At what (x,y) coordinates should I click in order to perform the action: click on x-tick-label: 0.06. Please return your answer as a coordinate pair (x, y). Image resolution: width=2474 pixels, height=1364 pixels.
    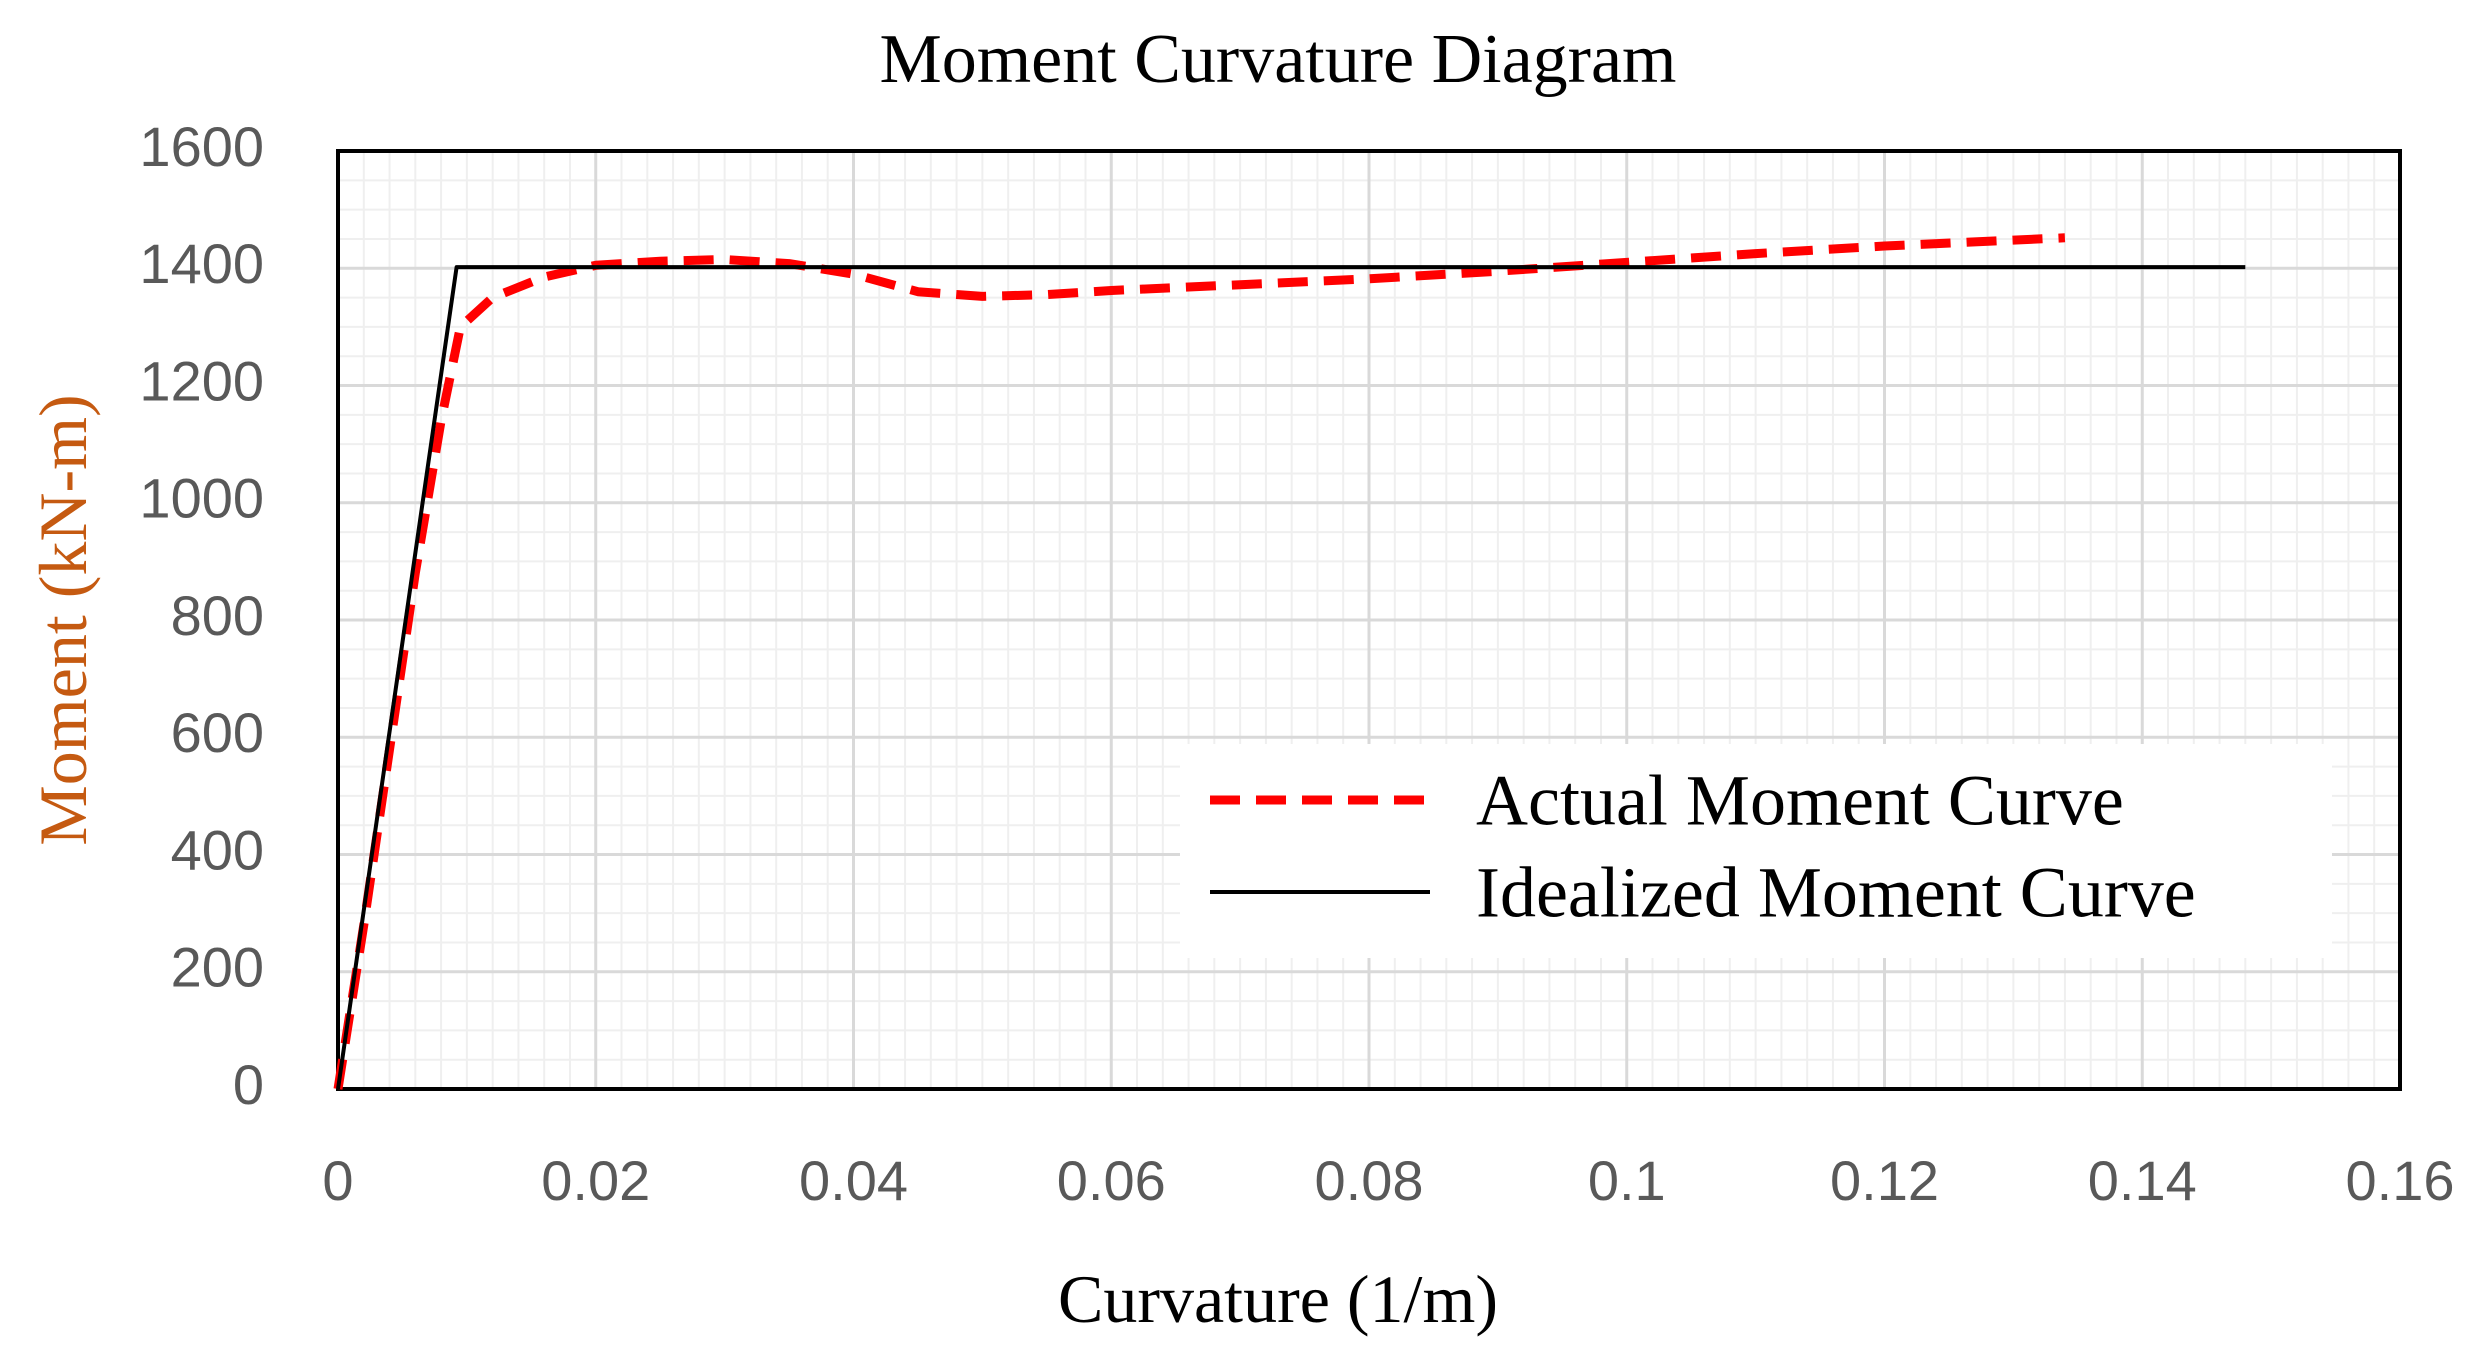
    Looking at the image, I should click on (1111, 1180).